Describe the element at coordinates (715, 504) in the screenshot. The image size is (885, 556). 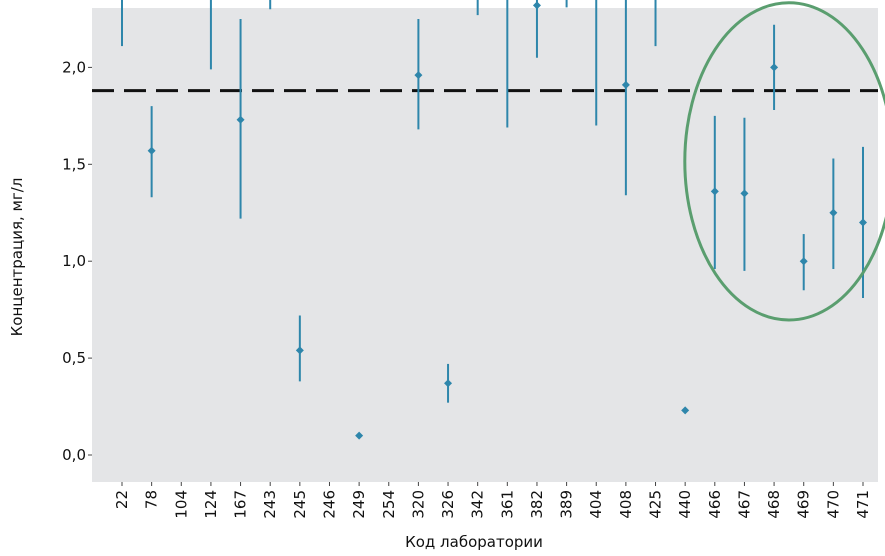
I see `x-tick-label: 466` at that location.